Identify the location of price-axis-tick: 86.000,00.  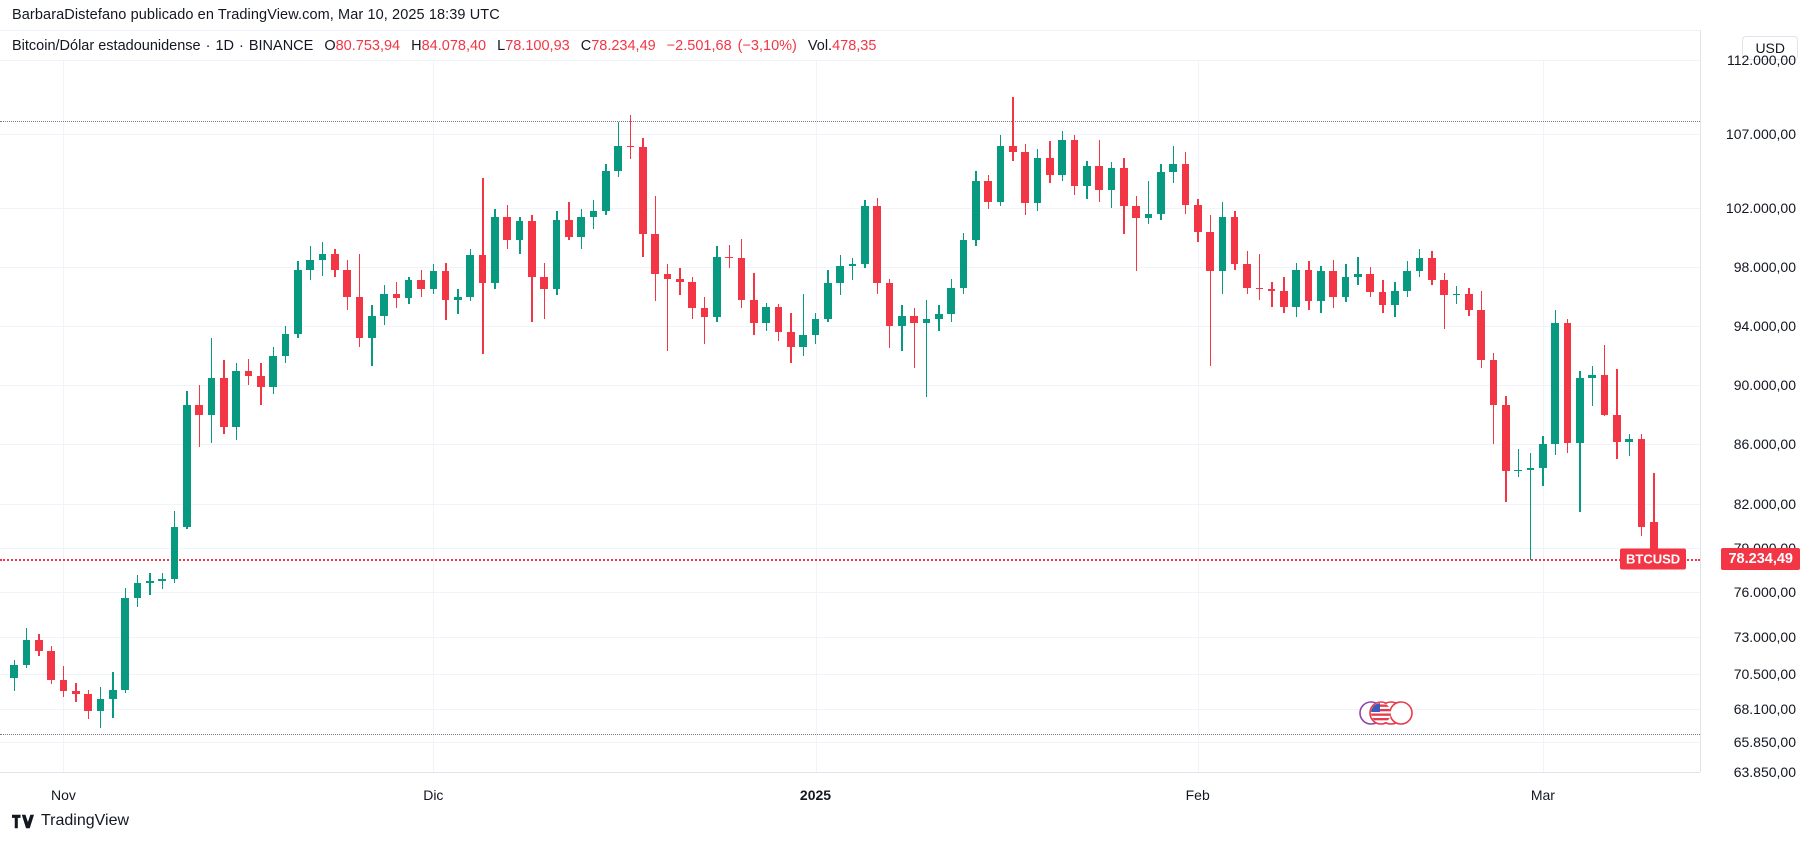
(1764, 444).